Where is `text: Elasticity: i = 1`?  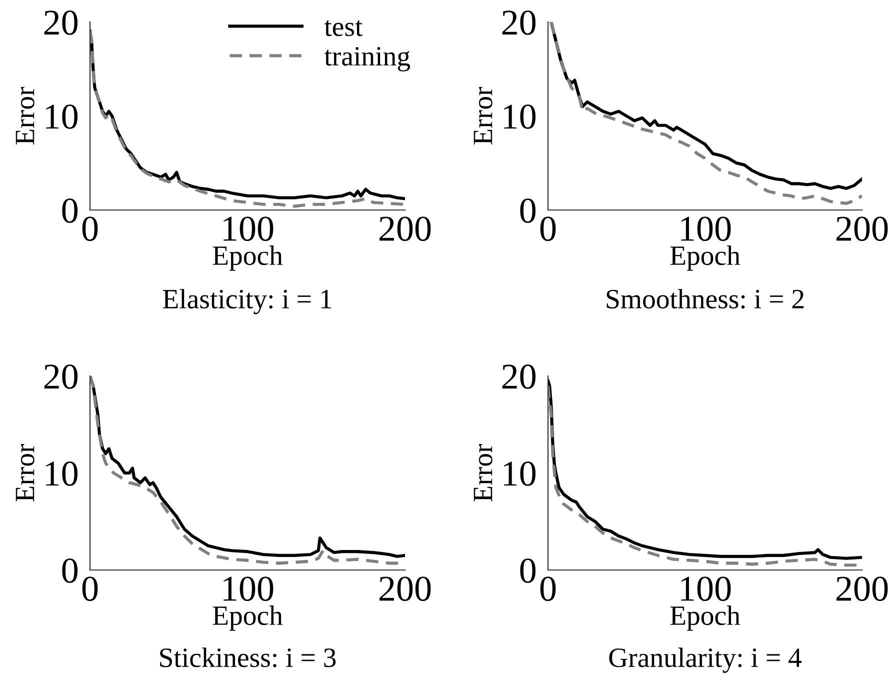 text: Elasticity: i = 1 is located at coordinates (247, 301).